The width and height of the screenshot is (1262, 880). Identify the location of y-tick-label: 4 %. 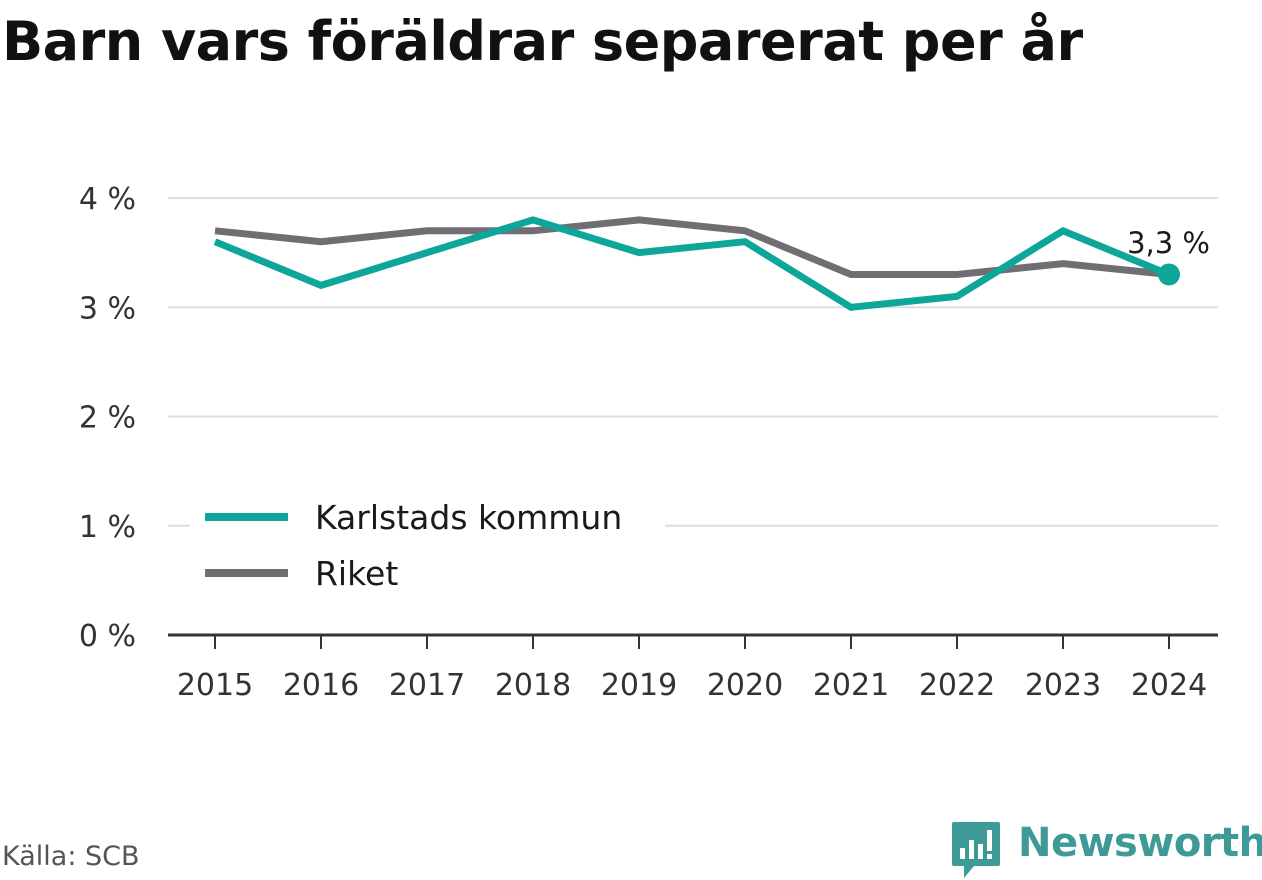
(107, 199).